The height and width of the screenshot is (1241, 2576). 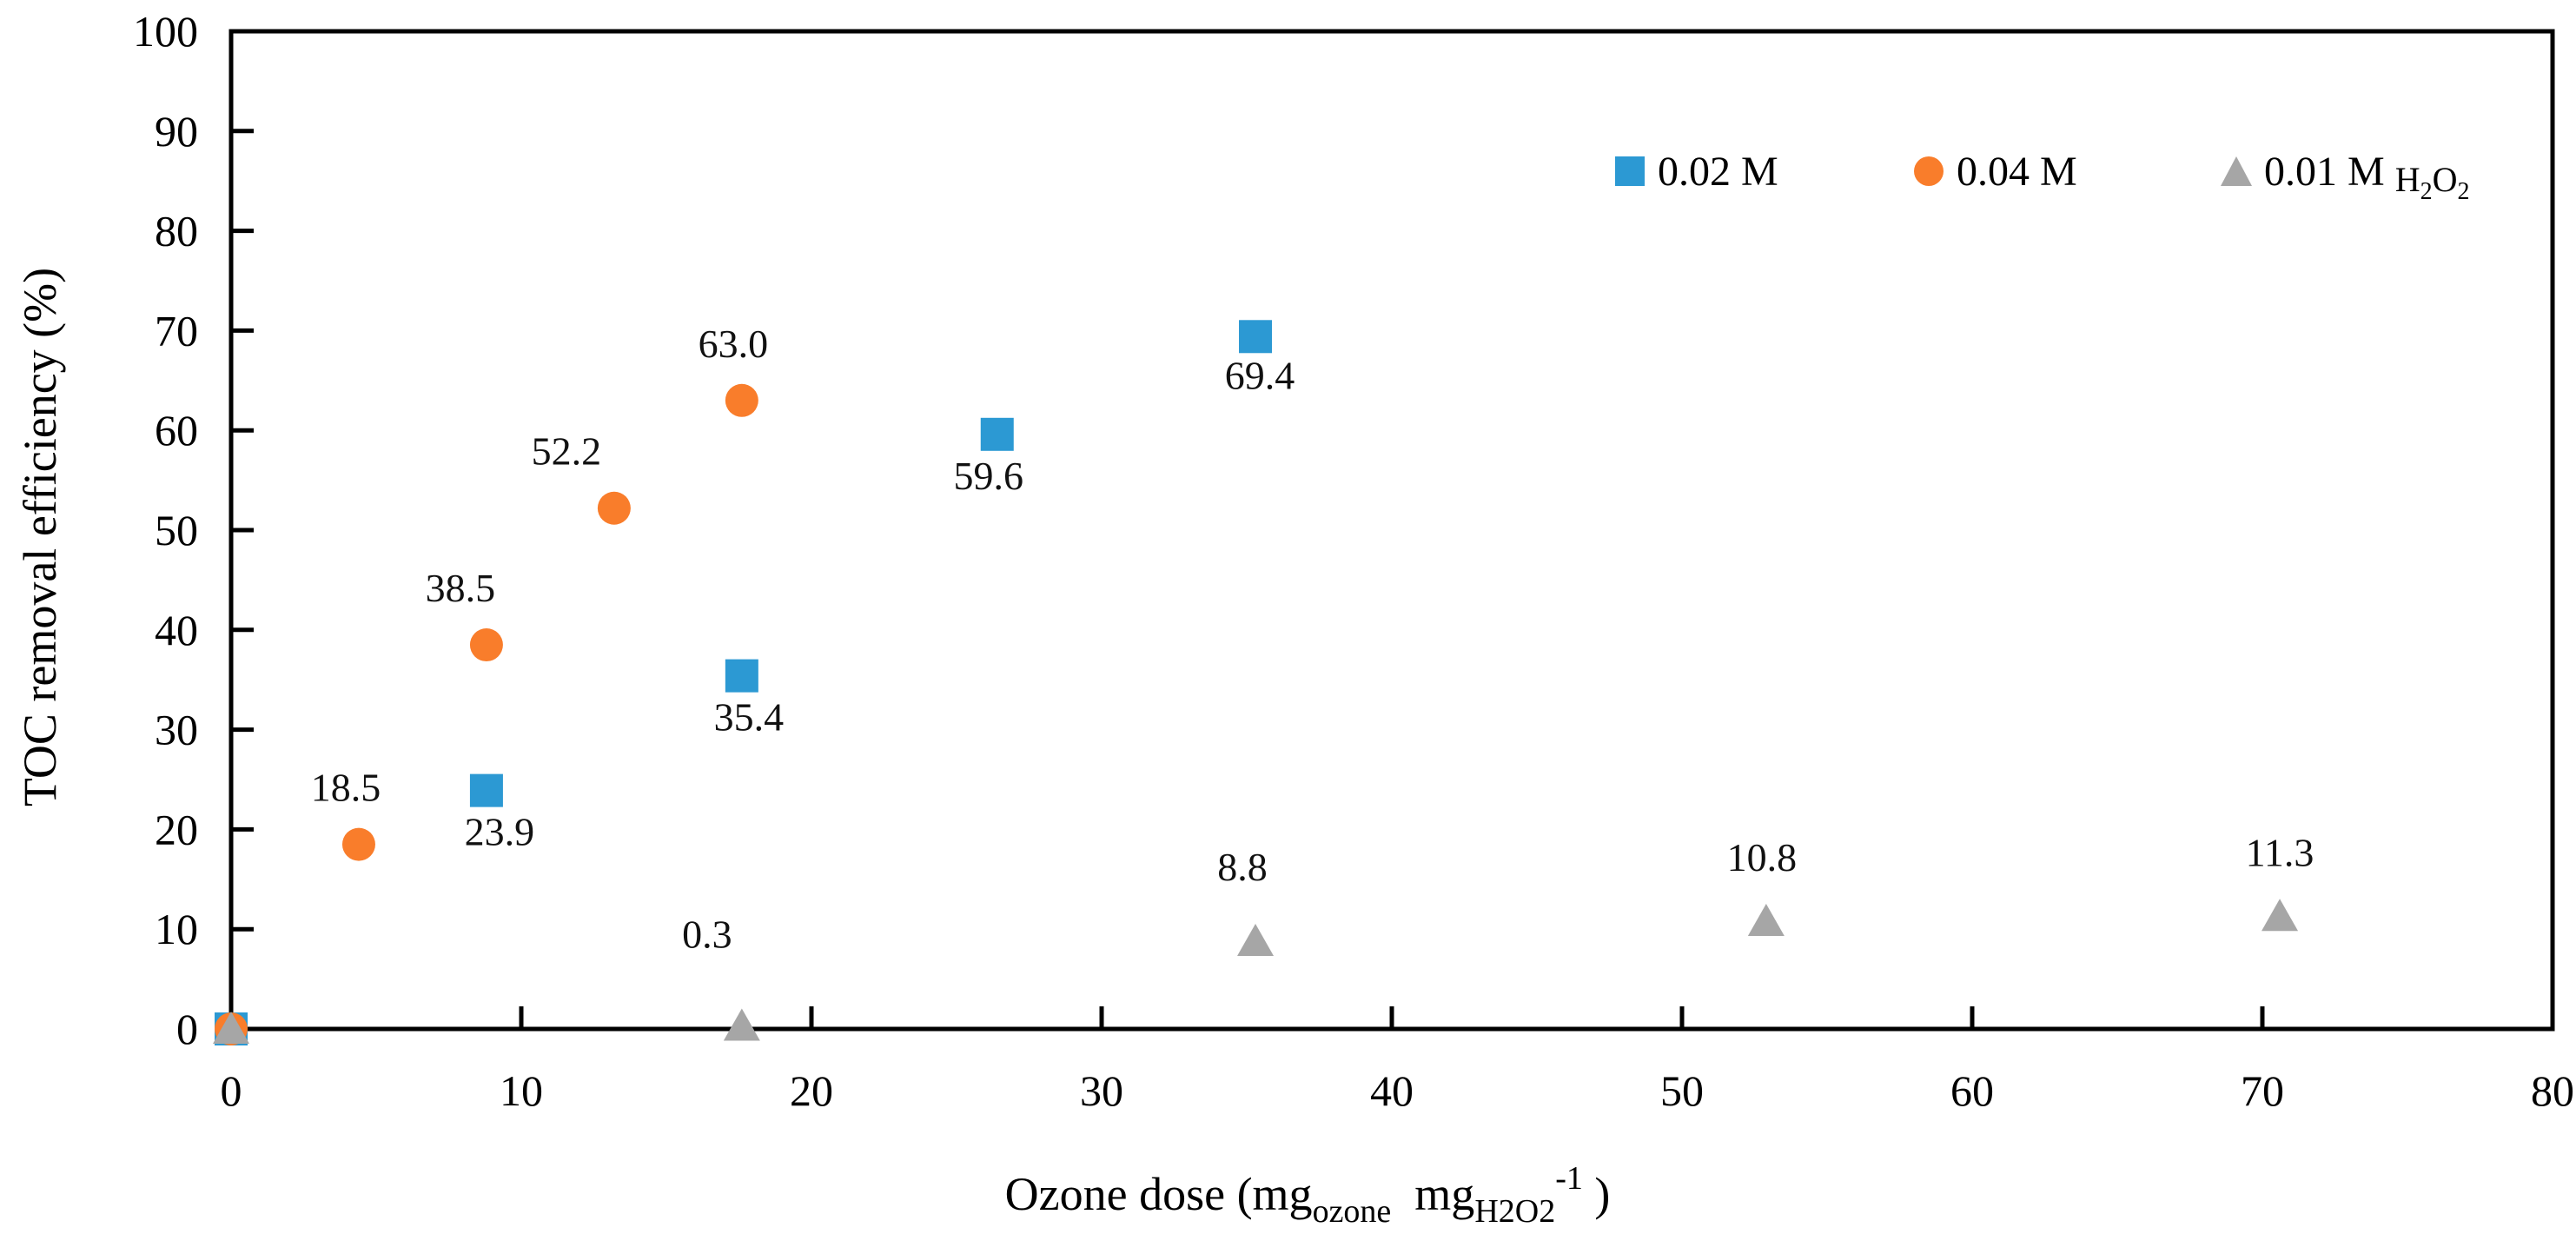 I want to click on x-axis-tick-label: 80, so click(x=2552, y=1090).